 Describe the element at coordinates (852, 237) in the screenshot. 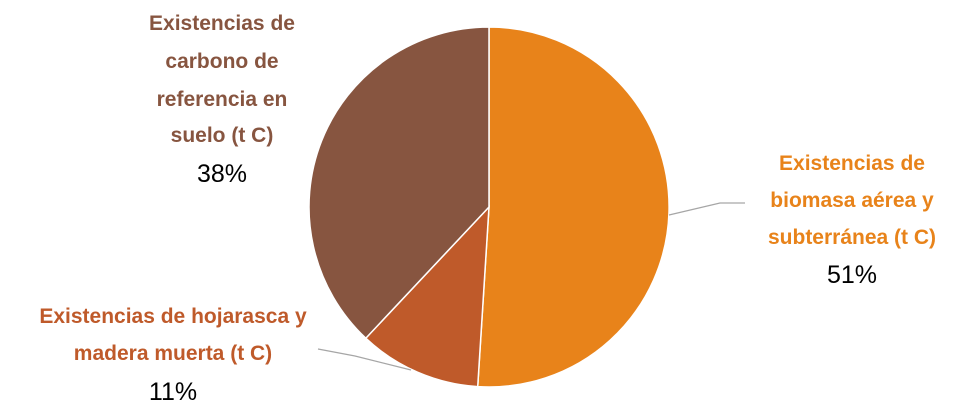

I see `slice-label-biomasa-line-3: subterránea (t C)` at that location.